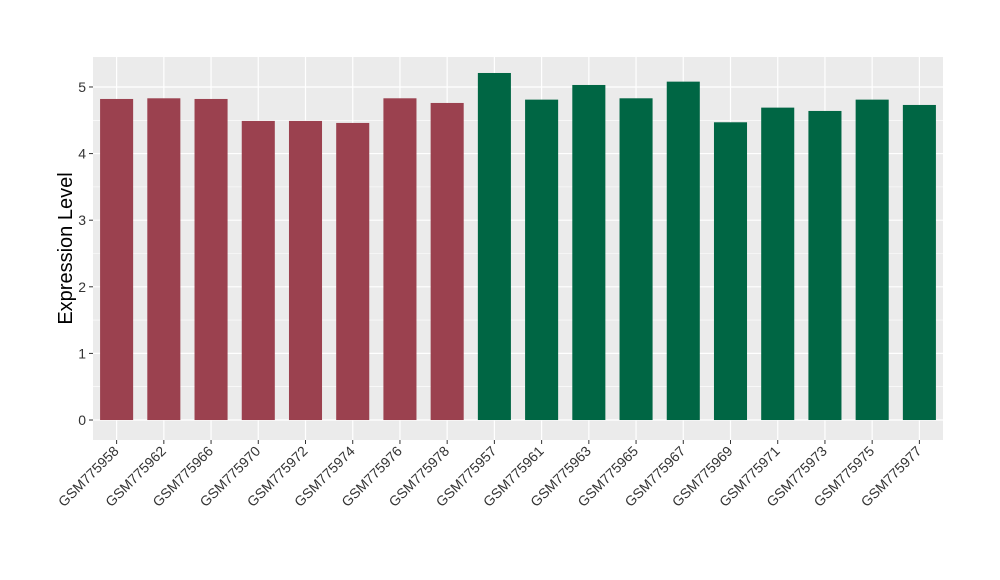 This screenshot has height=580, width=1000. Describe the element at coordinates (82, 220) in the screenshot. I see `y-tick-label: 3` at that location.